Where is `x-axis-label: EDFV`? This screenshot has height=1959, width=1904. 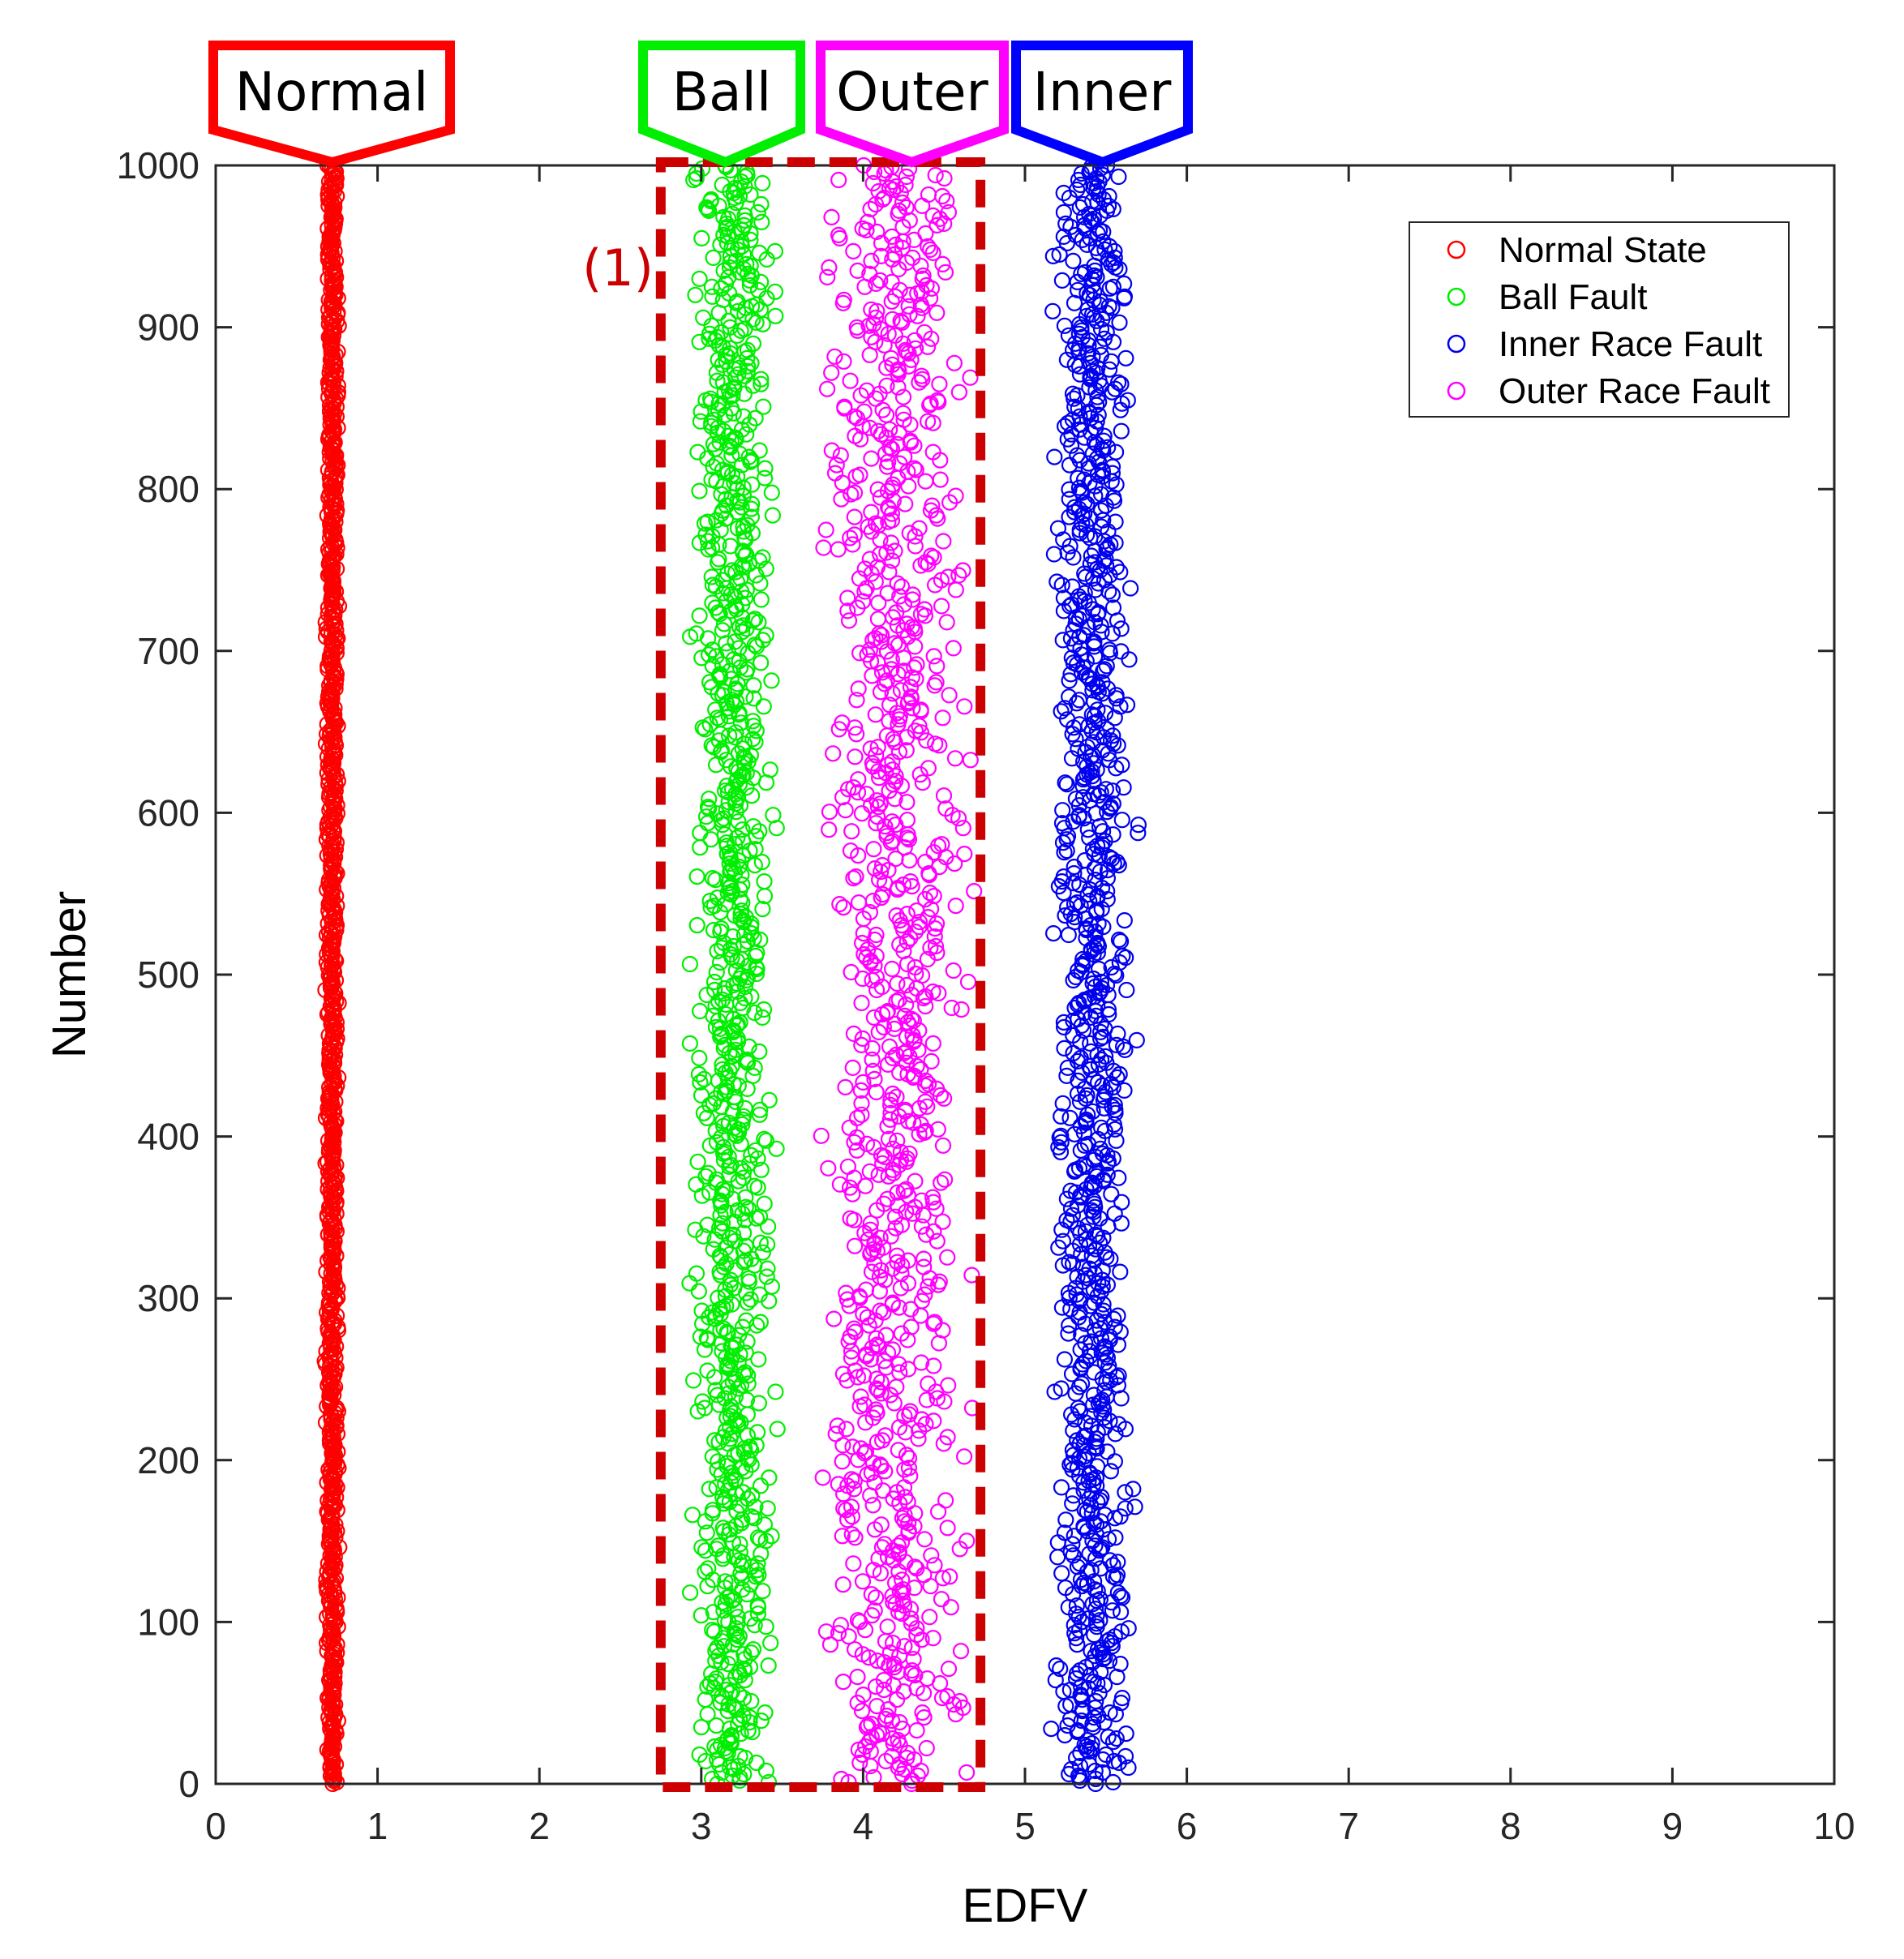 x-axis-label: EDFV is located at coordinates (1025, 1906).